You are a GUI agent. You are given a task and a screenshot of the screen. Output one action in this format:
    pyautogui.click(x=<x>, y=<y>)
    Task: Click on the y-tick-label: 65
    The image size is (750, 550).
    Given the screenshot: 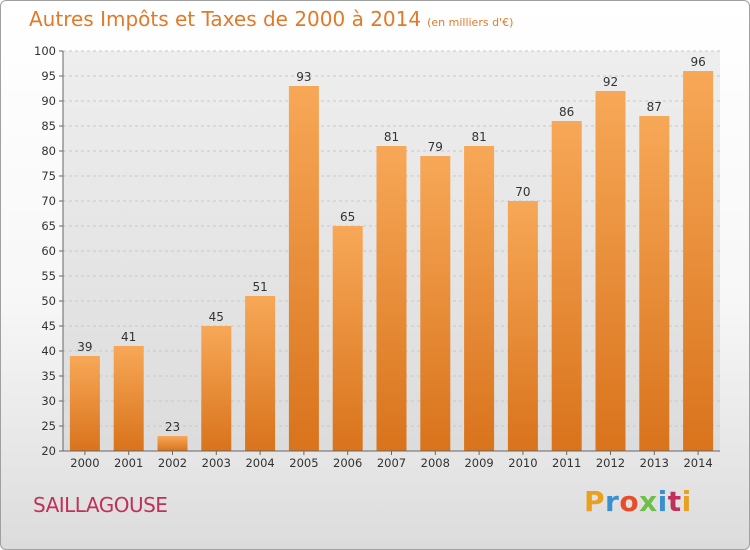 What is the action you would take?
    pyautogui.click(x=48, y=226)
    